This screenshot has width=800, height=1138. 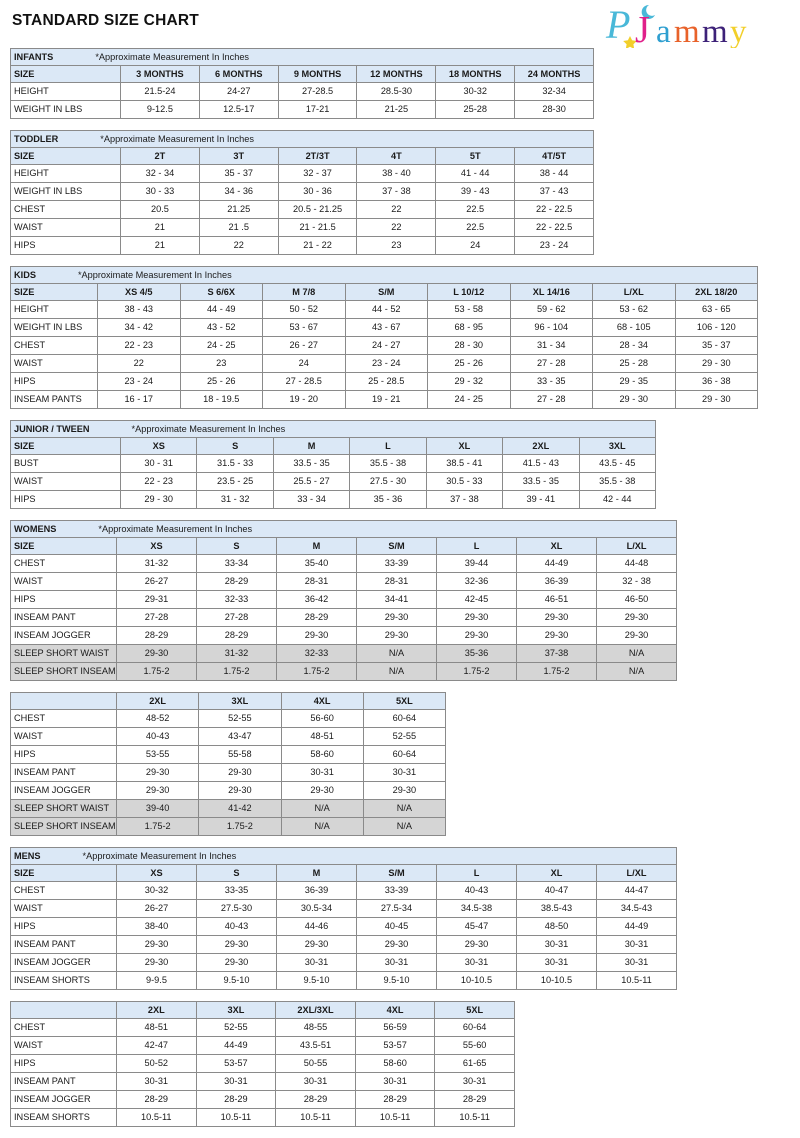 What do you see at coordinates (464, 463) in the screenshot?
I see `measurement-value: 38.5 - 41` at bounding box center [464, 463].